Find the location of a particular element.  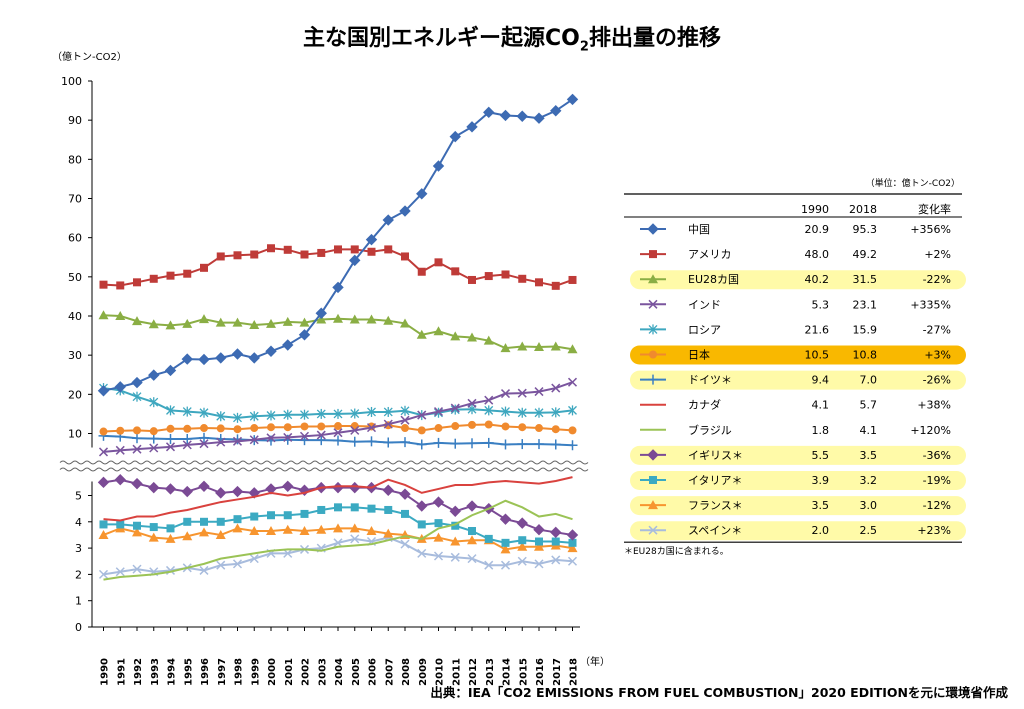

table-row-spain: スペイン＊ 2.0 2.5 +23% is located at coordinates (798, 531).